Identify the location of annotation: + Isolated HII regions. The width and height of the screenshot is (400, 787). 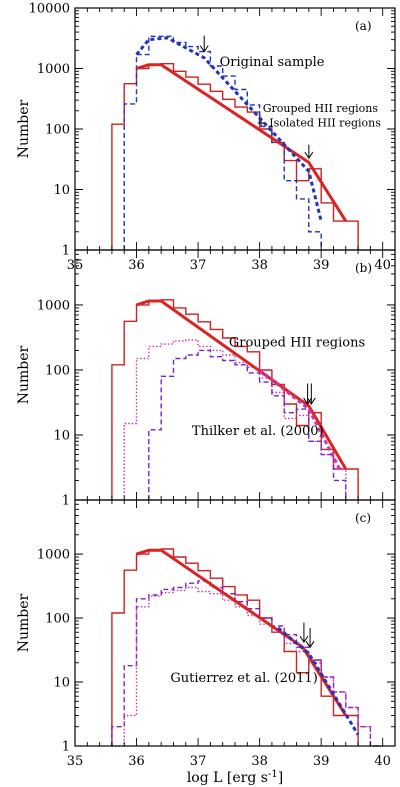
(319, 122).